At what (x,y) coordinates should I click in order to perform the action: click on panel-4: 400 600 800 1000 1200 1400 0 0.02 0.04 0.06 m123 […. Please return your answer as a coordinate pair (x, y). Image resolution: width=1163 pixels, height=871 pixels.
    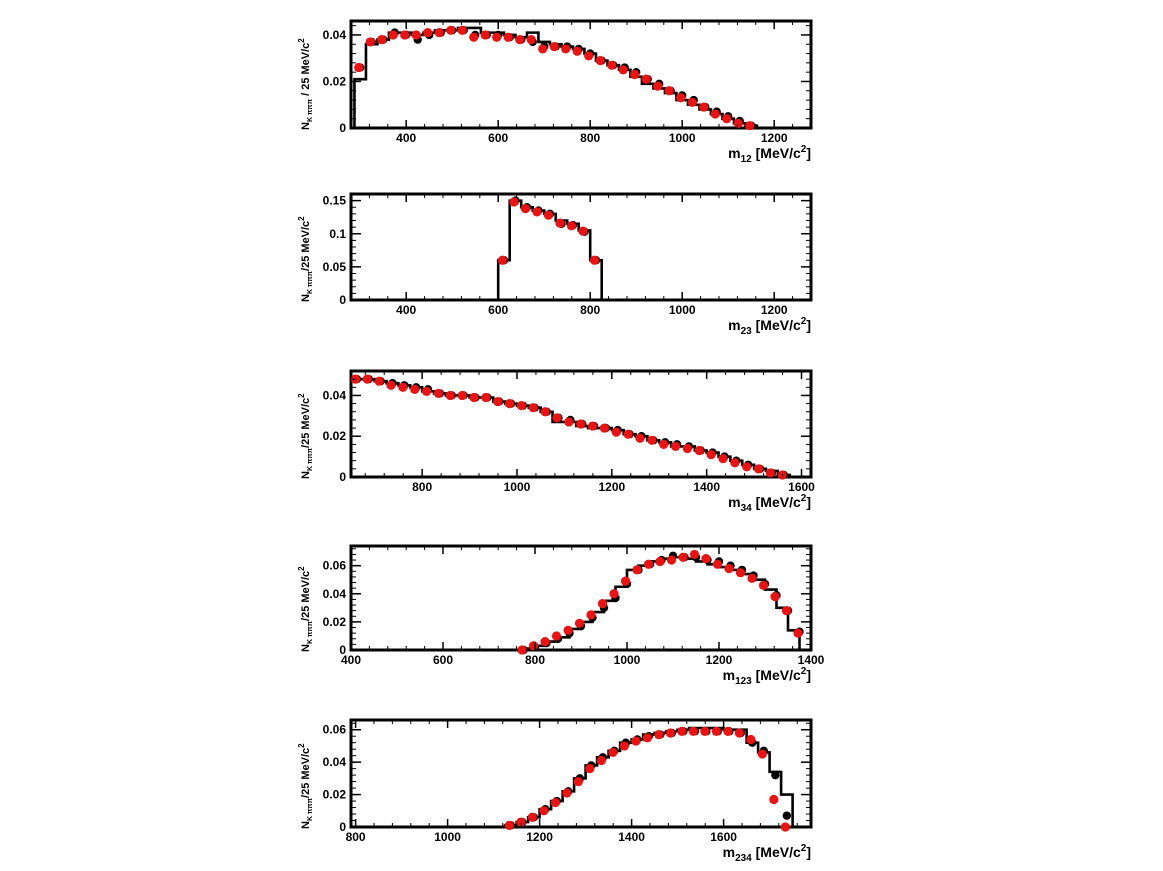
    Looking at the image, I should click on (561, 615).